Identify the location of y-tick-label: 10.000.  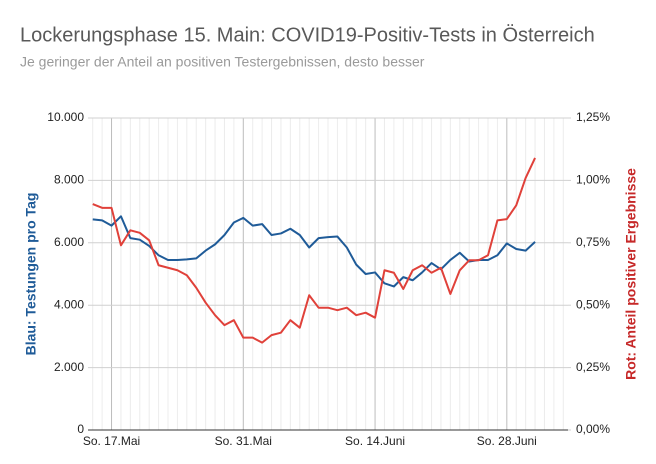
(65, 117).